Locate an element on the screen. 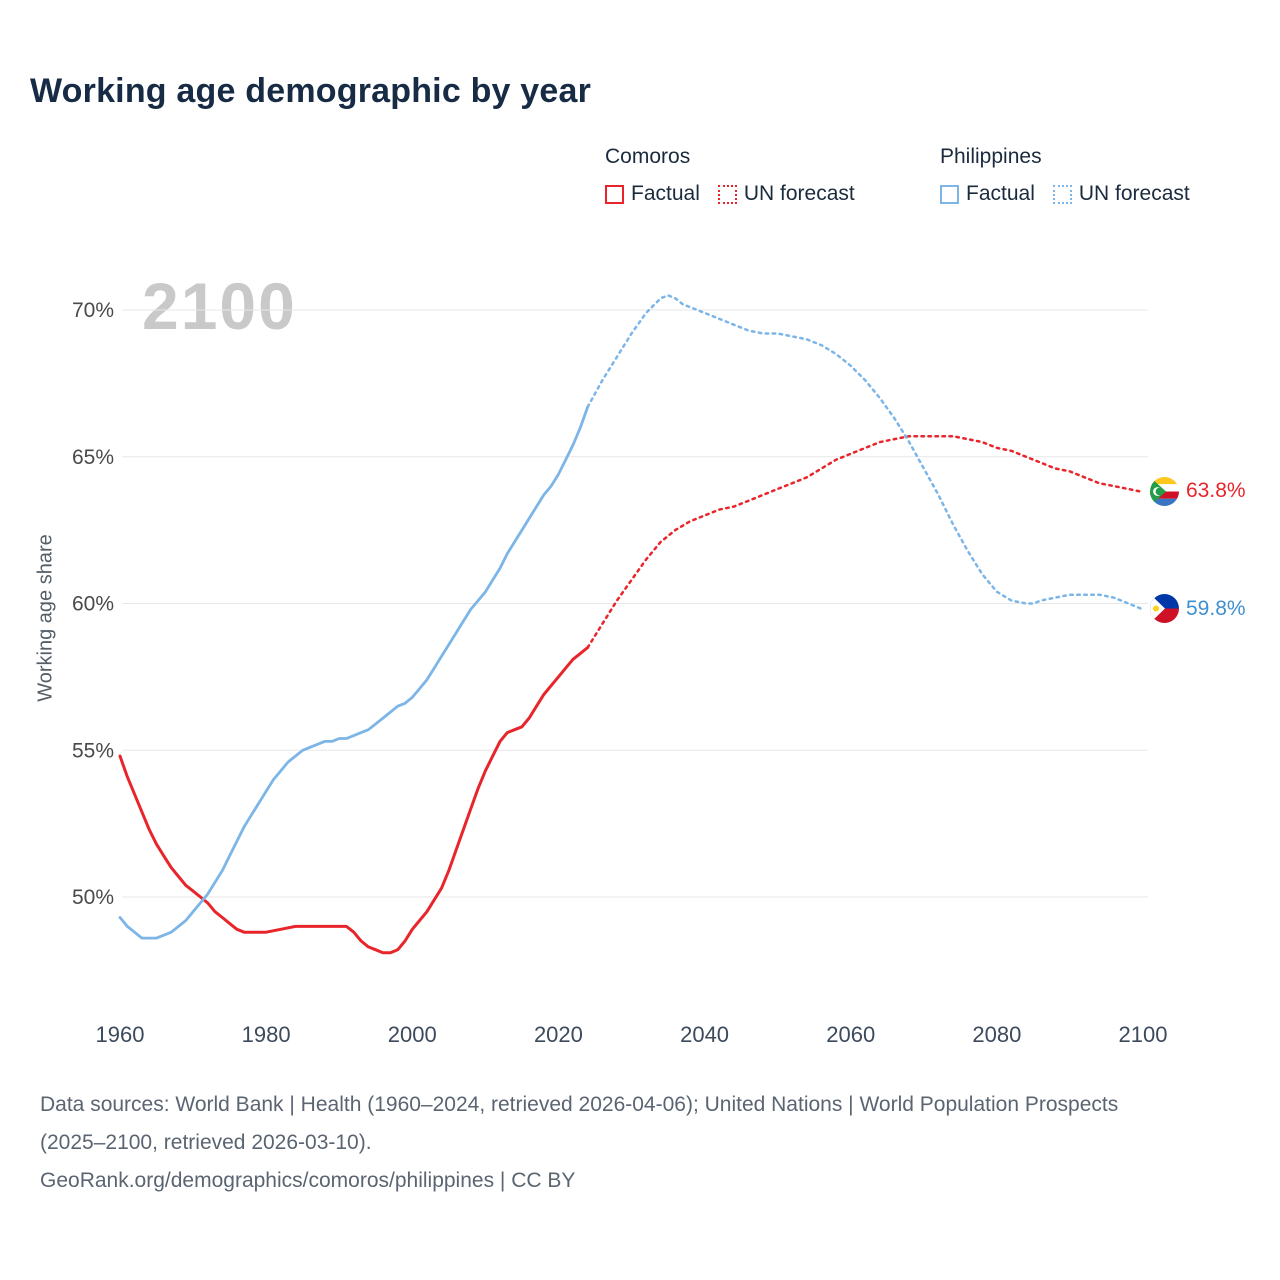 This screenshot has width=1280, height=1280. legend-label-comoros-factual: Factual is located at coordinates (665, 193).